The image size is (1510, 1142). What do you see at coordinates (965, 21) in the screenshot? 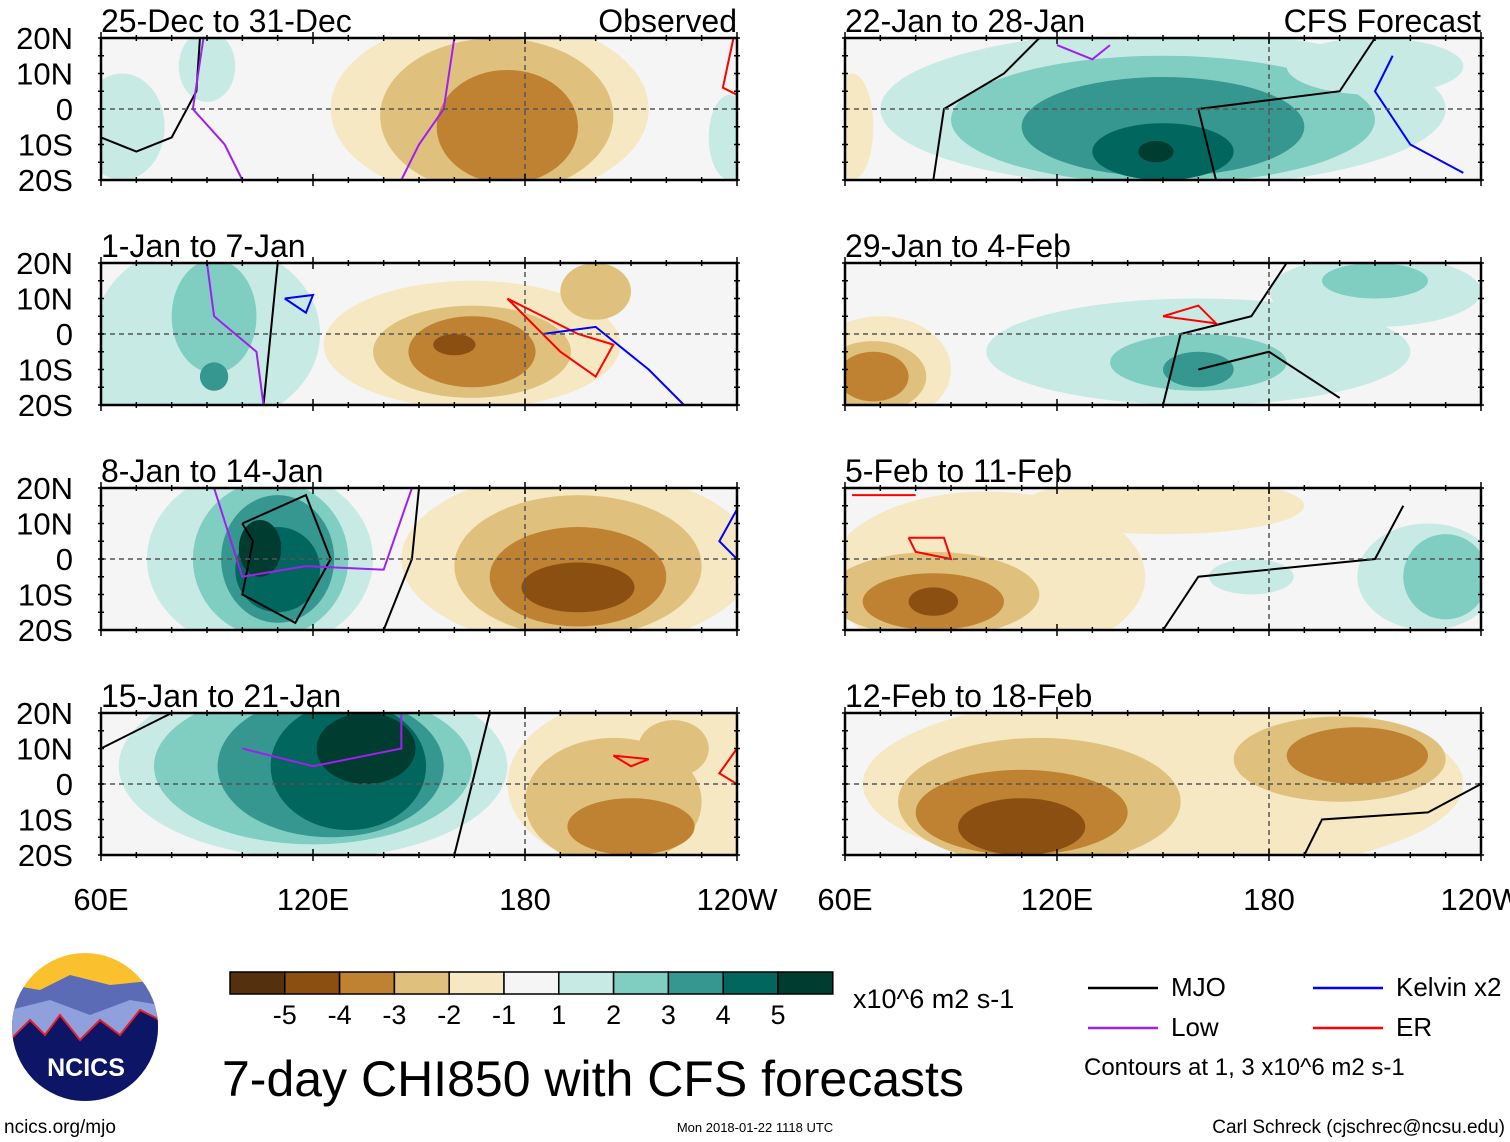
I see `panel-title: 22-Jan to 28-Jan` at bounding box center [965, 21].